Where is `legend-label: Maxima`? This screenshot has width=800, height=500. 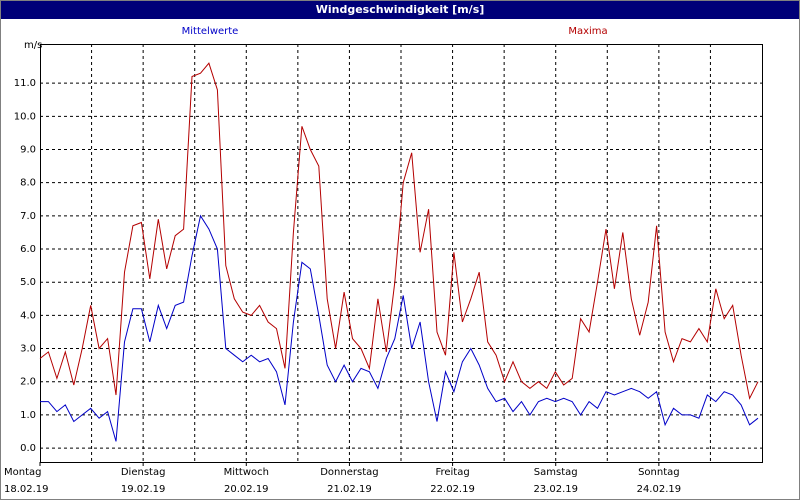 legend-label: Maxima is located at coordinates (587, 31).